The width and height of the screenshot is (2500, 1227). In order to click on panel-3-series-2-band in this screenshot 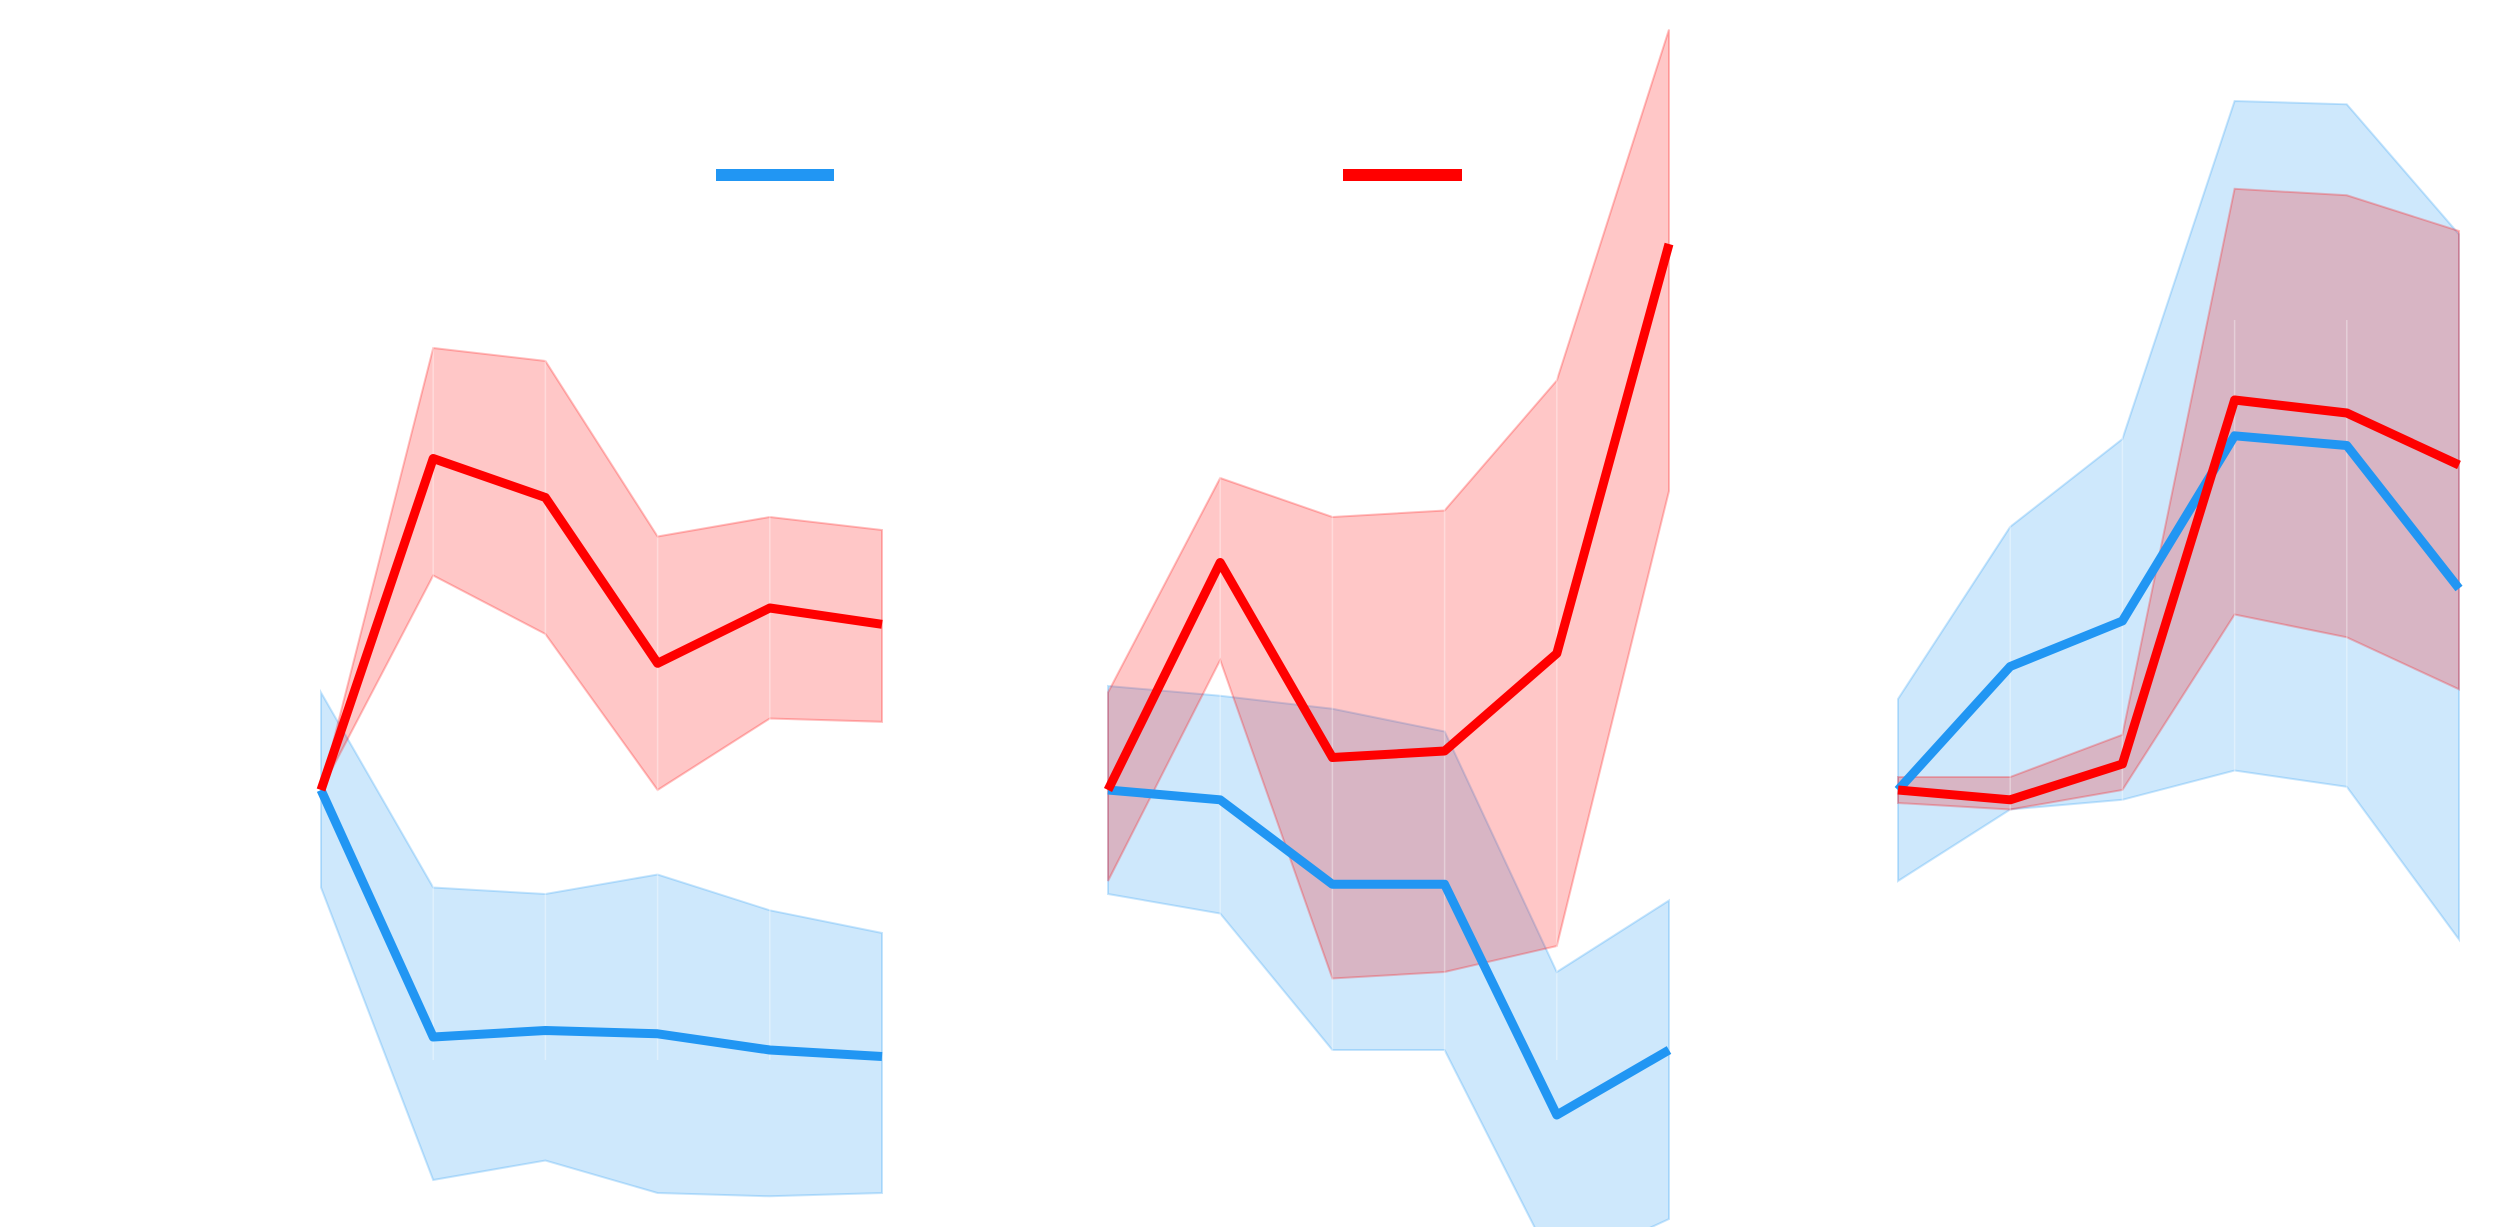, I will do `click(2178, 499)`.